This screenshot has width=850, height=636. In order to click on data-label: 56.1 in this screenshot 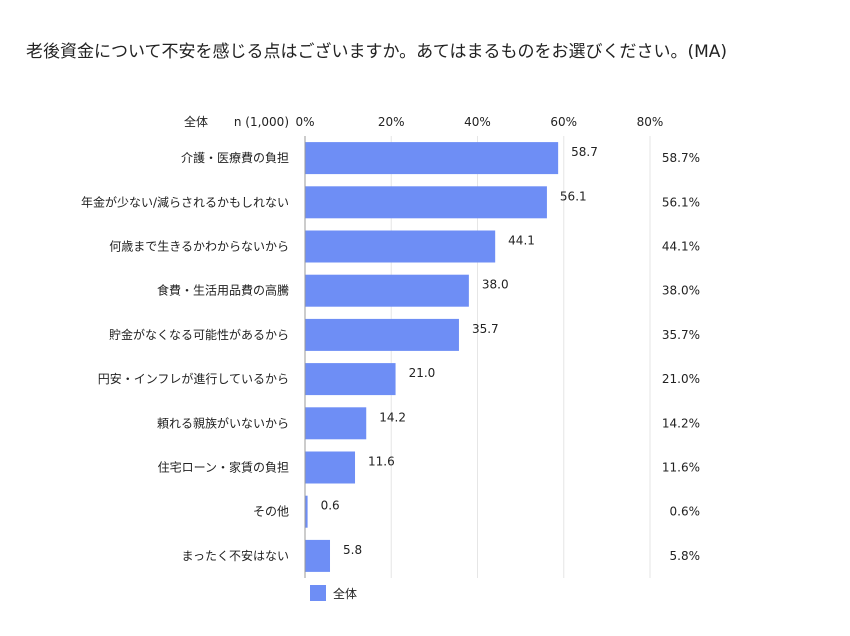, I will do `click(573, 196)`.